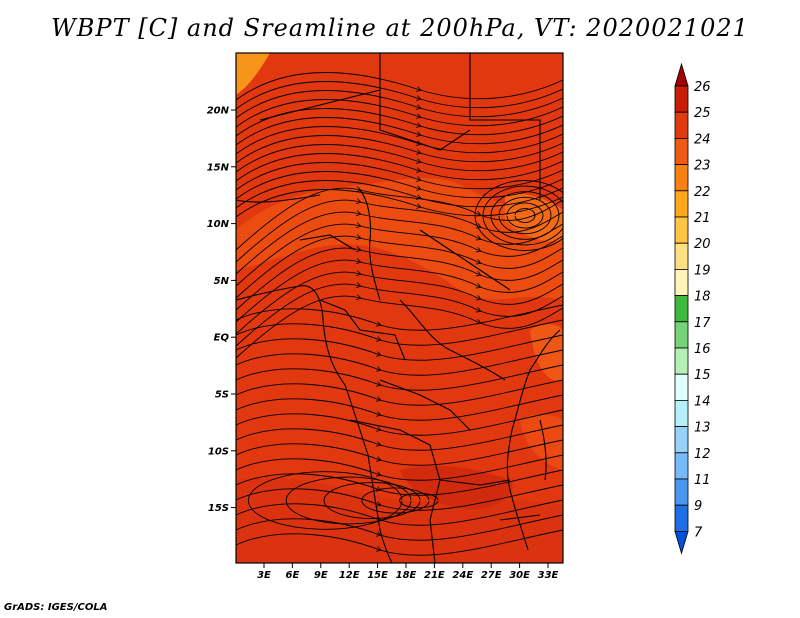 The height and width of the screenshot is (618, 800). What do you see at coordinates (702, 218) in the screenshot?
I see `colorbar-label: 21` at bounding box center [702, 218].